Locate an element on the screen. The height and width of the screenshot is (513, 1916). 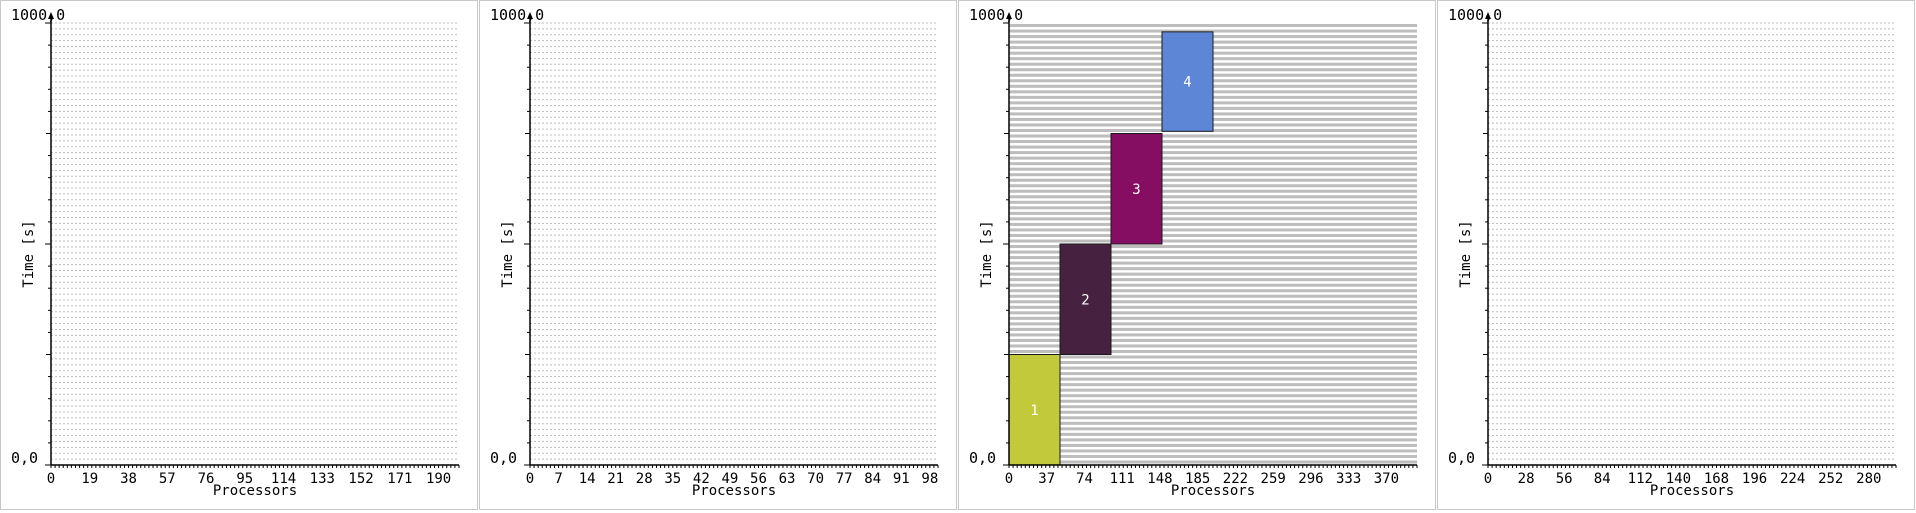
x-tick-label: 28 is located at coordinates (644, 479).